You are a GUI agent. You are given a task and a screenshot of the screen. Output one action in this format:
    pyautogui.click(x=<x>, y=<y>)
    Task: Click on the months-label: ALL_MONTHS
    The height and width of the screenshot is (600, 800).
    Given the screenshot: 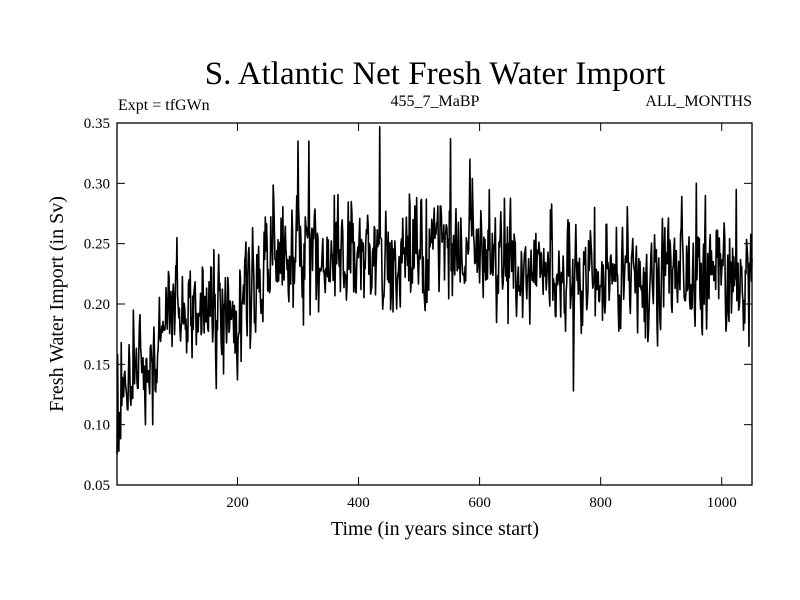 What is the action you would take?
    pyautogui.click(x=698, y=101)
    